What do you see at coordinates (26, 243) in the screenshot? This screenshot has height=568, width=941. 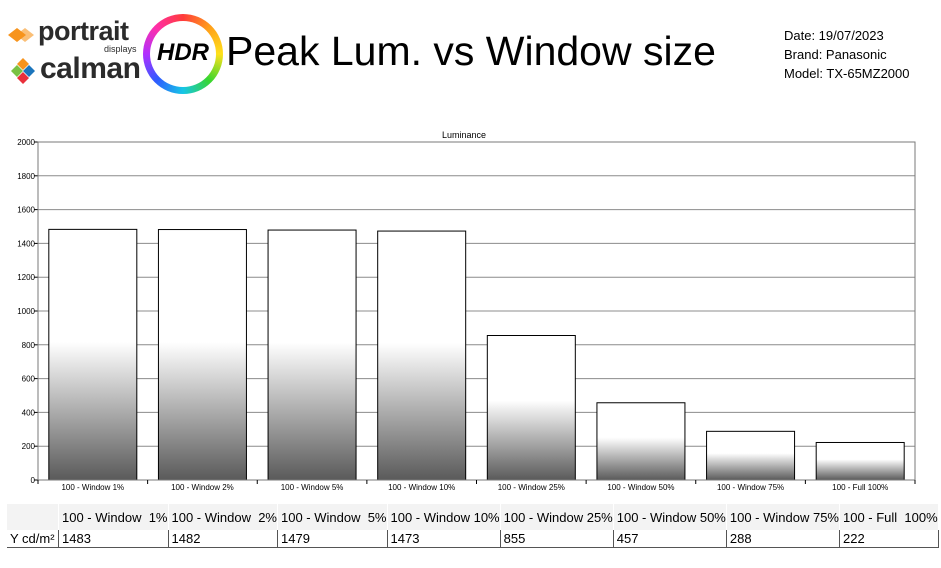 I see `y-tick-label: 1400` at bounding box center [26, 243].